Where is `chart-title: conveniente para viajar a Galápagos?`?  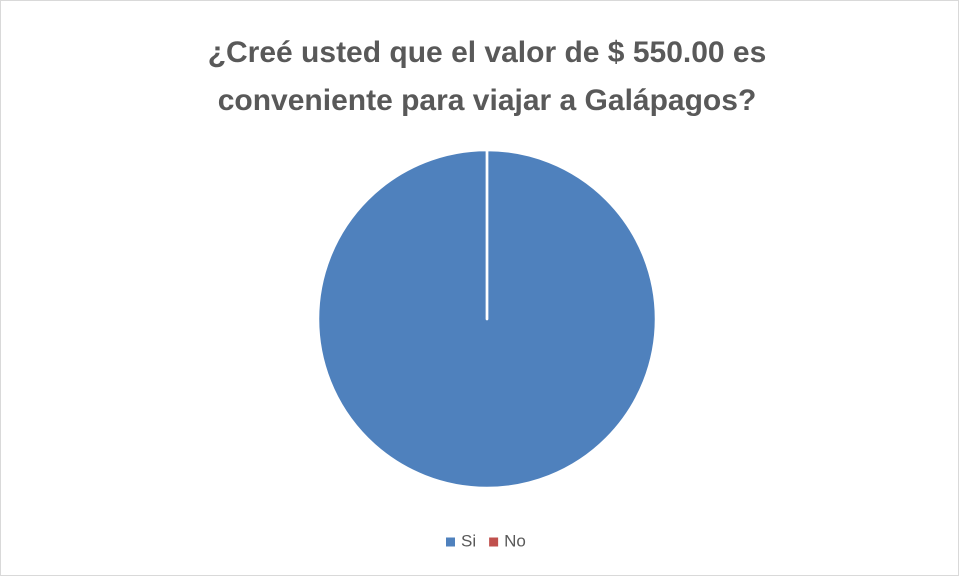 chart-title: conveniente para viajar a Galápagos? is located at coordinates (487, 100).